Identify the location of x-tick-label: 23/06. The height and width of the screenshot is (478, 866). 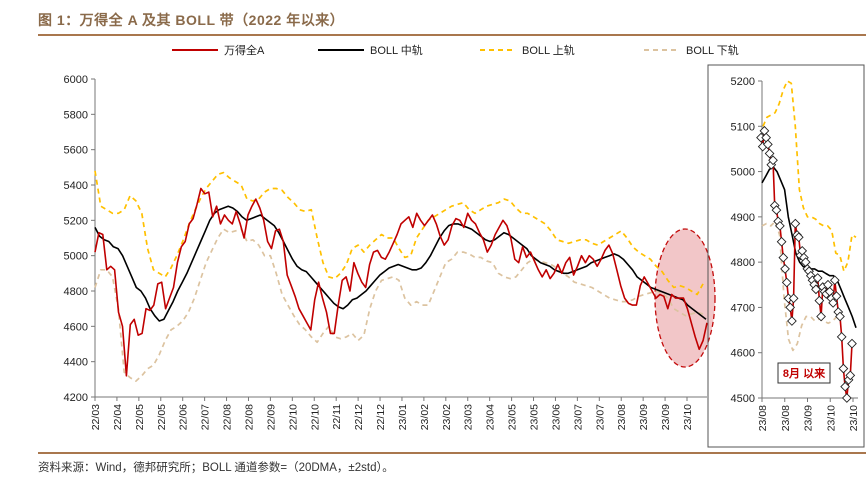
(556, 417).